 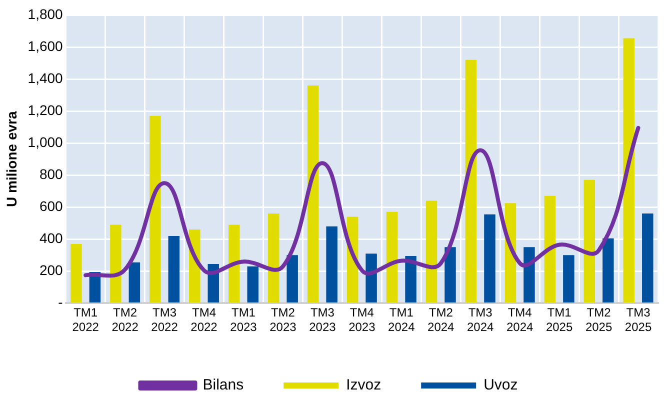 What do you see at coordinates (51, 174) in the screenshot?
I see `y-tick-label: 800` at bounding box center [51, 174].